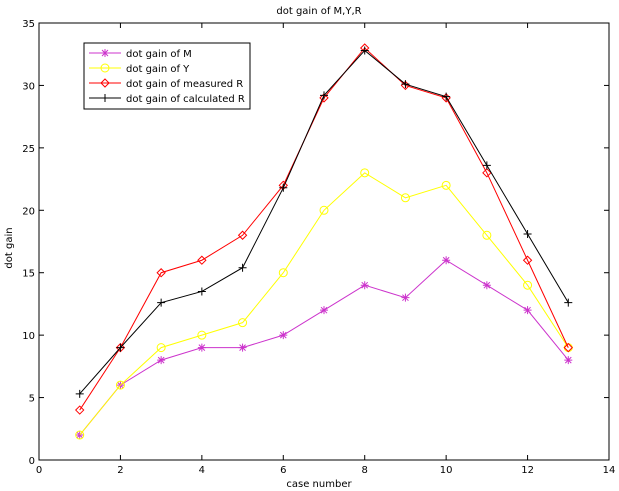  I want to click on y-tick-label: 25, so click(28, 149).